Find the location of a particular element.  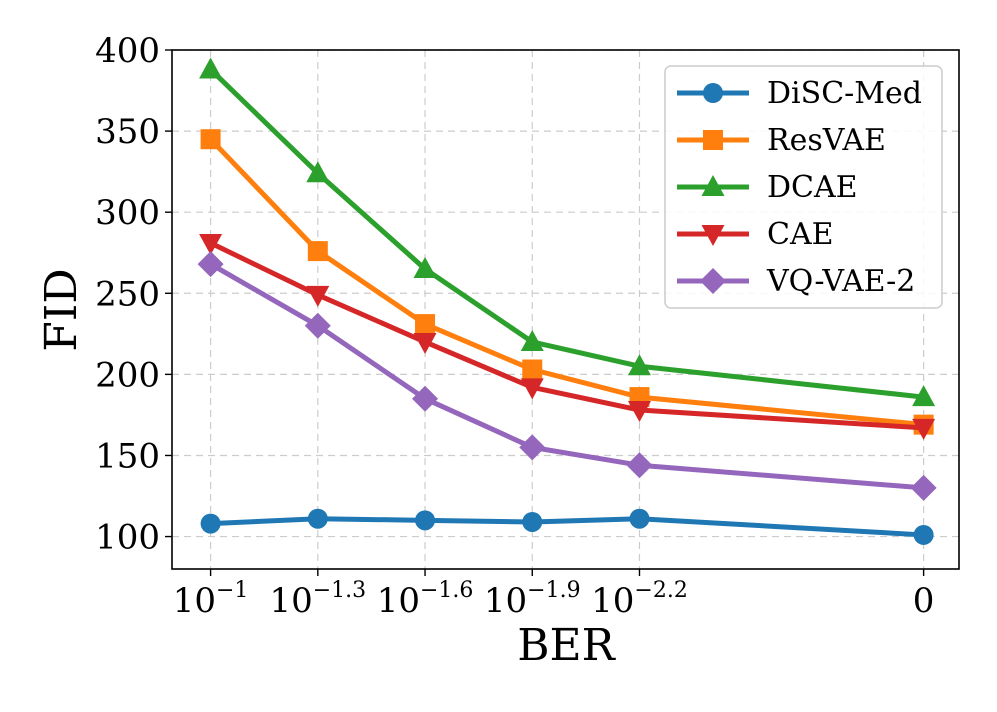

series-line is located at coordinates (567, 527).